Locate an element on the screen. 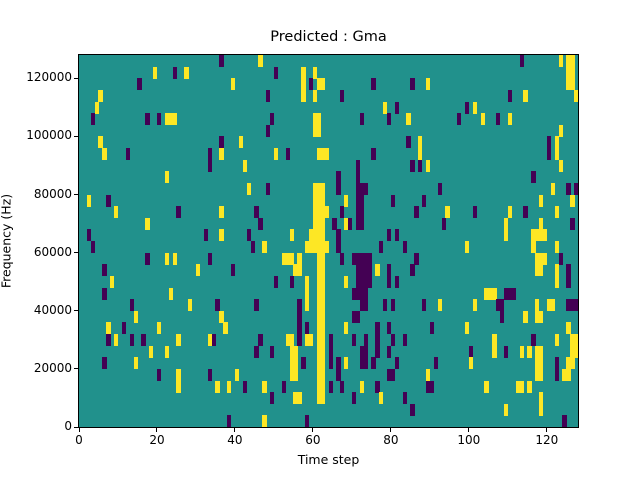 This screenshot has height=480, width=640. y-tick-label: 120000 is located at coordinates (49, 77).